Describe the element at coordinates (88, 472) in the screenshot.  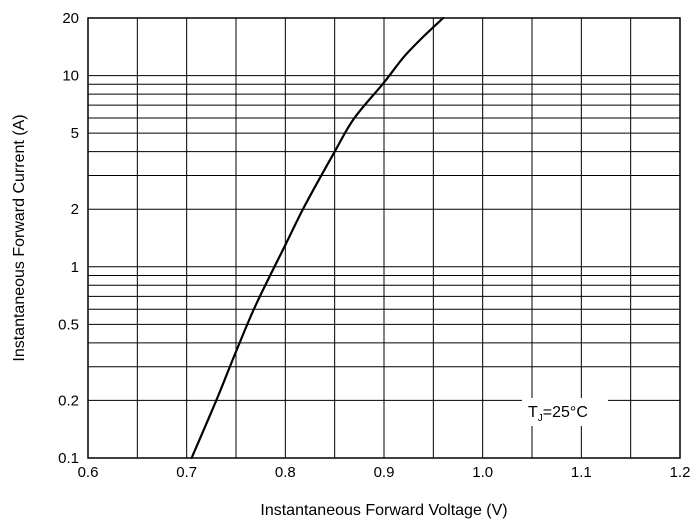
I see `x-tick-label: 0.6` at that location.